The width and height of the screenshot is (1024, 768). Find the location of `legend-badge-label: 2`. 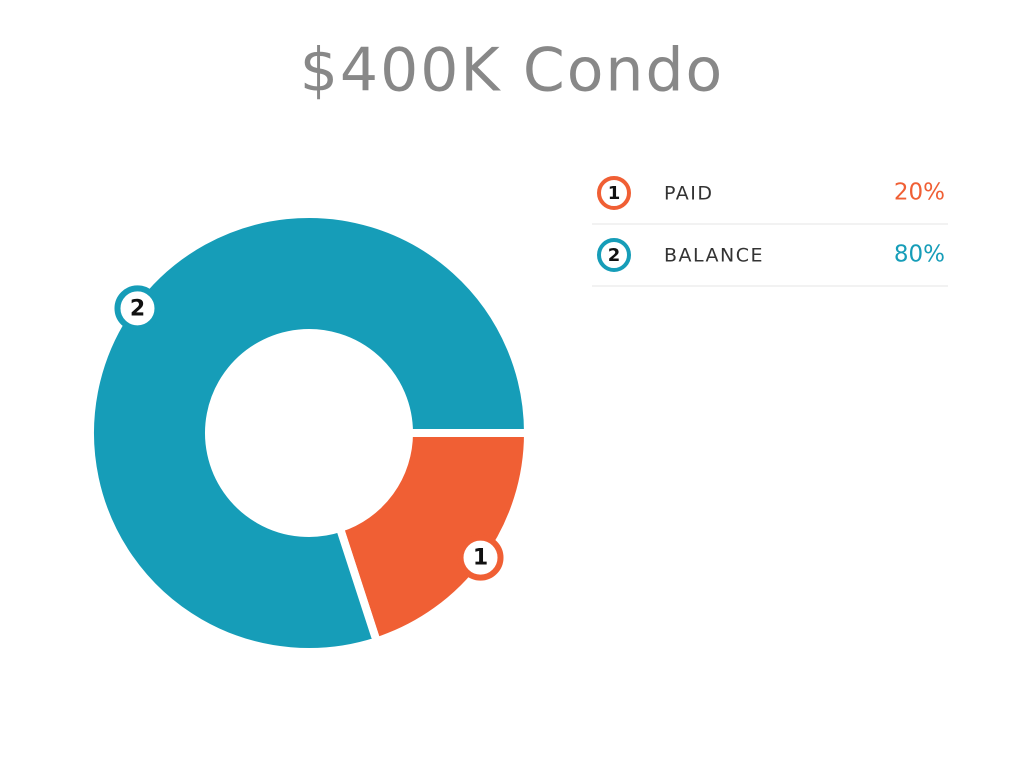

legend-badge-label: 2 is located at coordinates (614, 255).